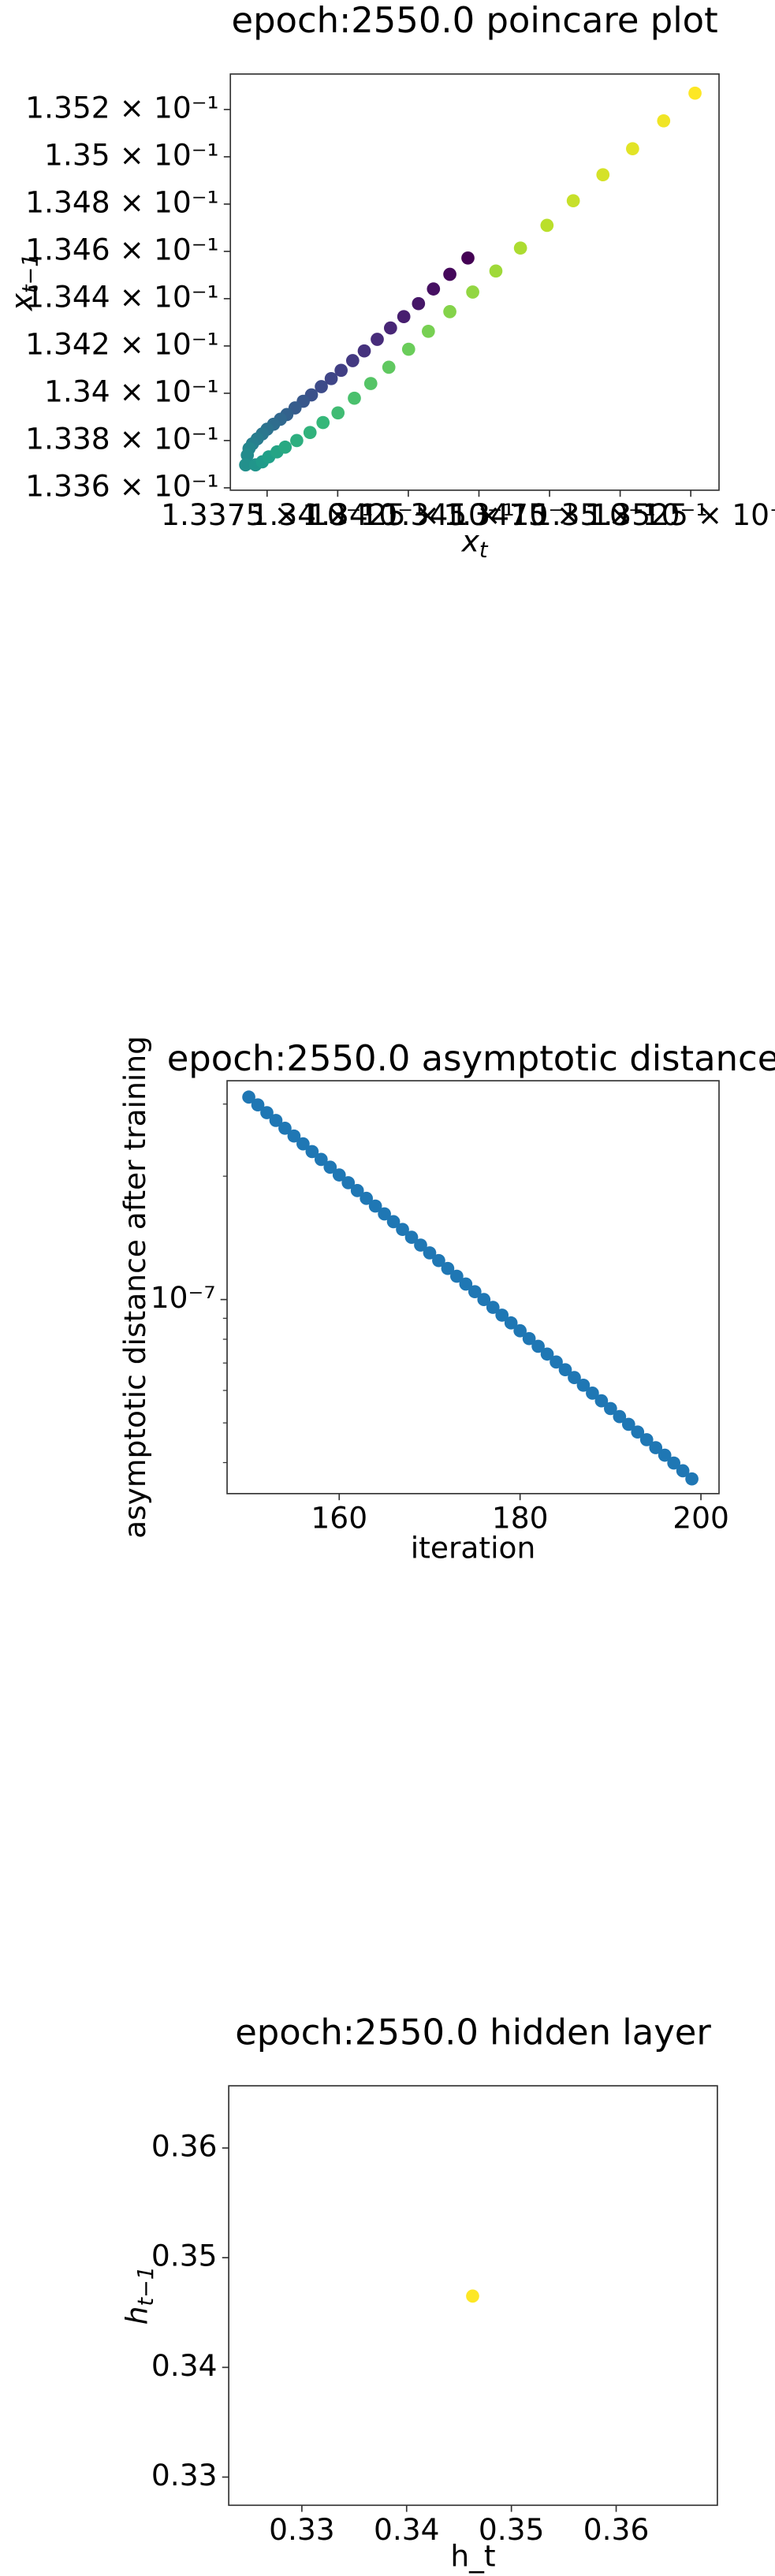 The width and height of the screenshot is (775, 2576). What do you see at coordinates (121, 438) in the screenshot?
I see `y-tick-label: 1.338 × 10⁻¹` at bounding box center [121, 438].